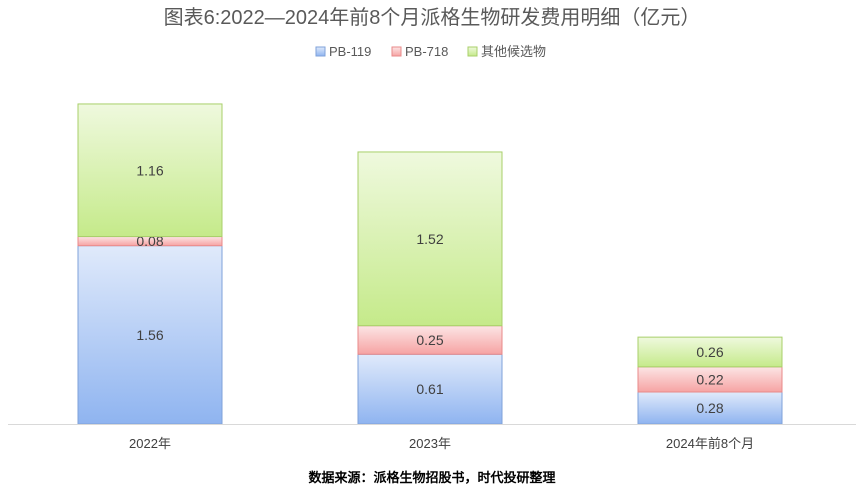  Describe the element at coordinates (426, 51) in the screenshot. I see `legend-label-2: PB-718` at that location.